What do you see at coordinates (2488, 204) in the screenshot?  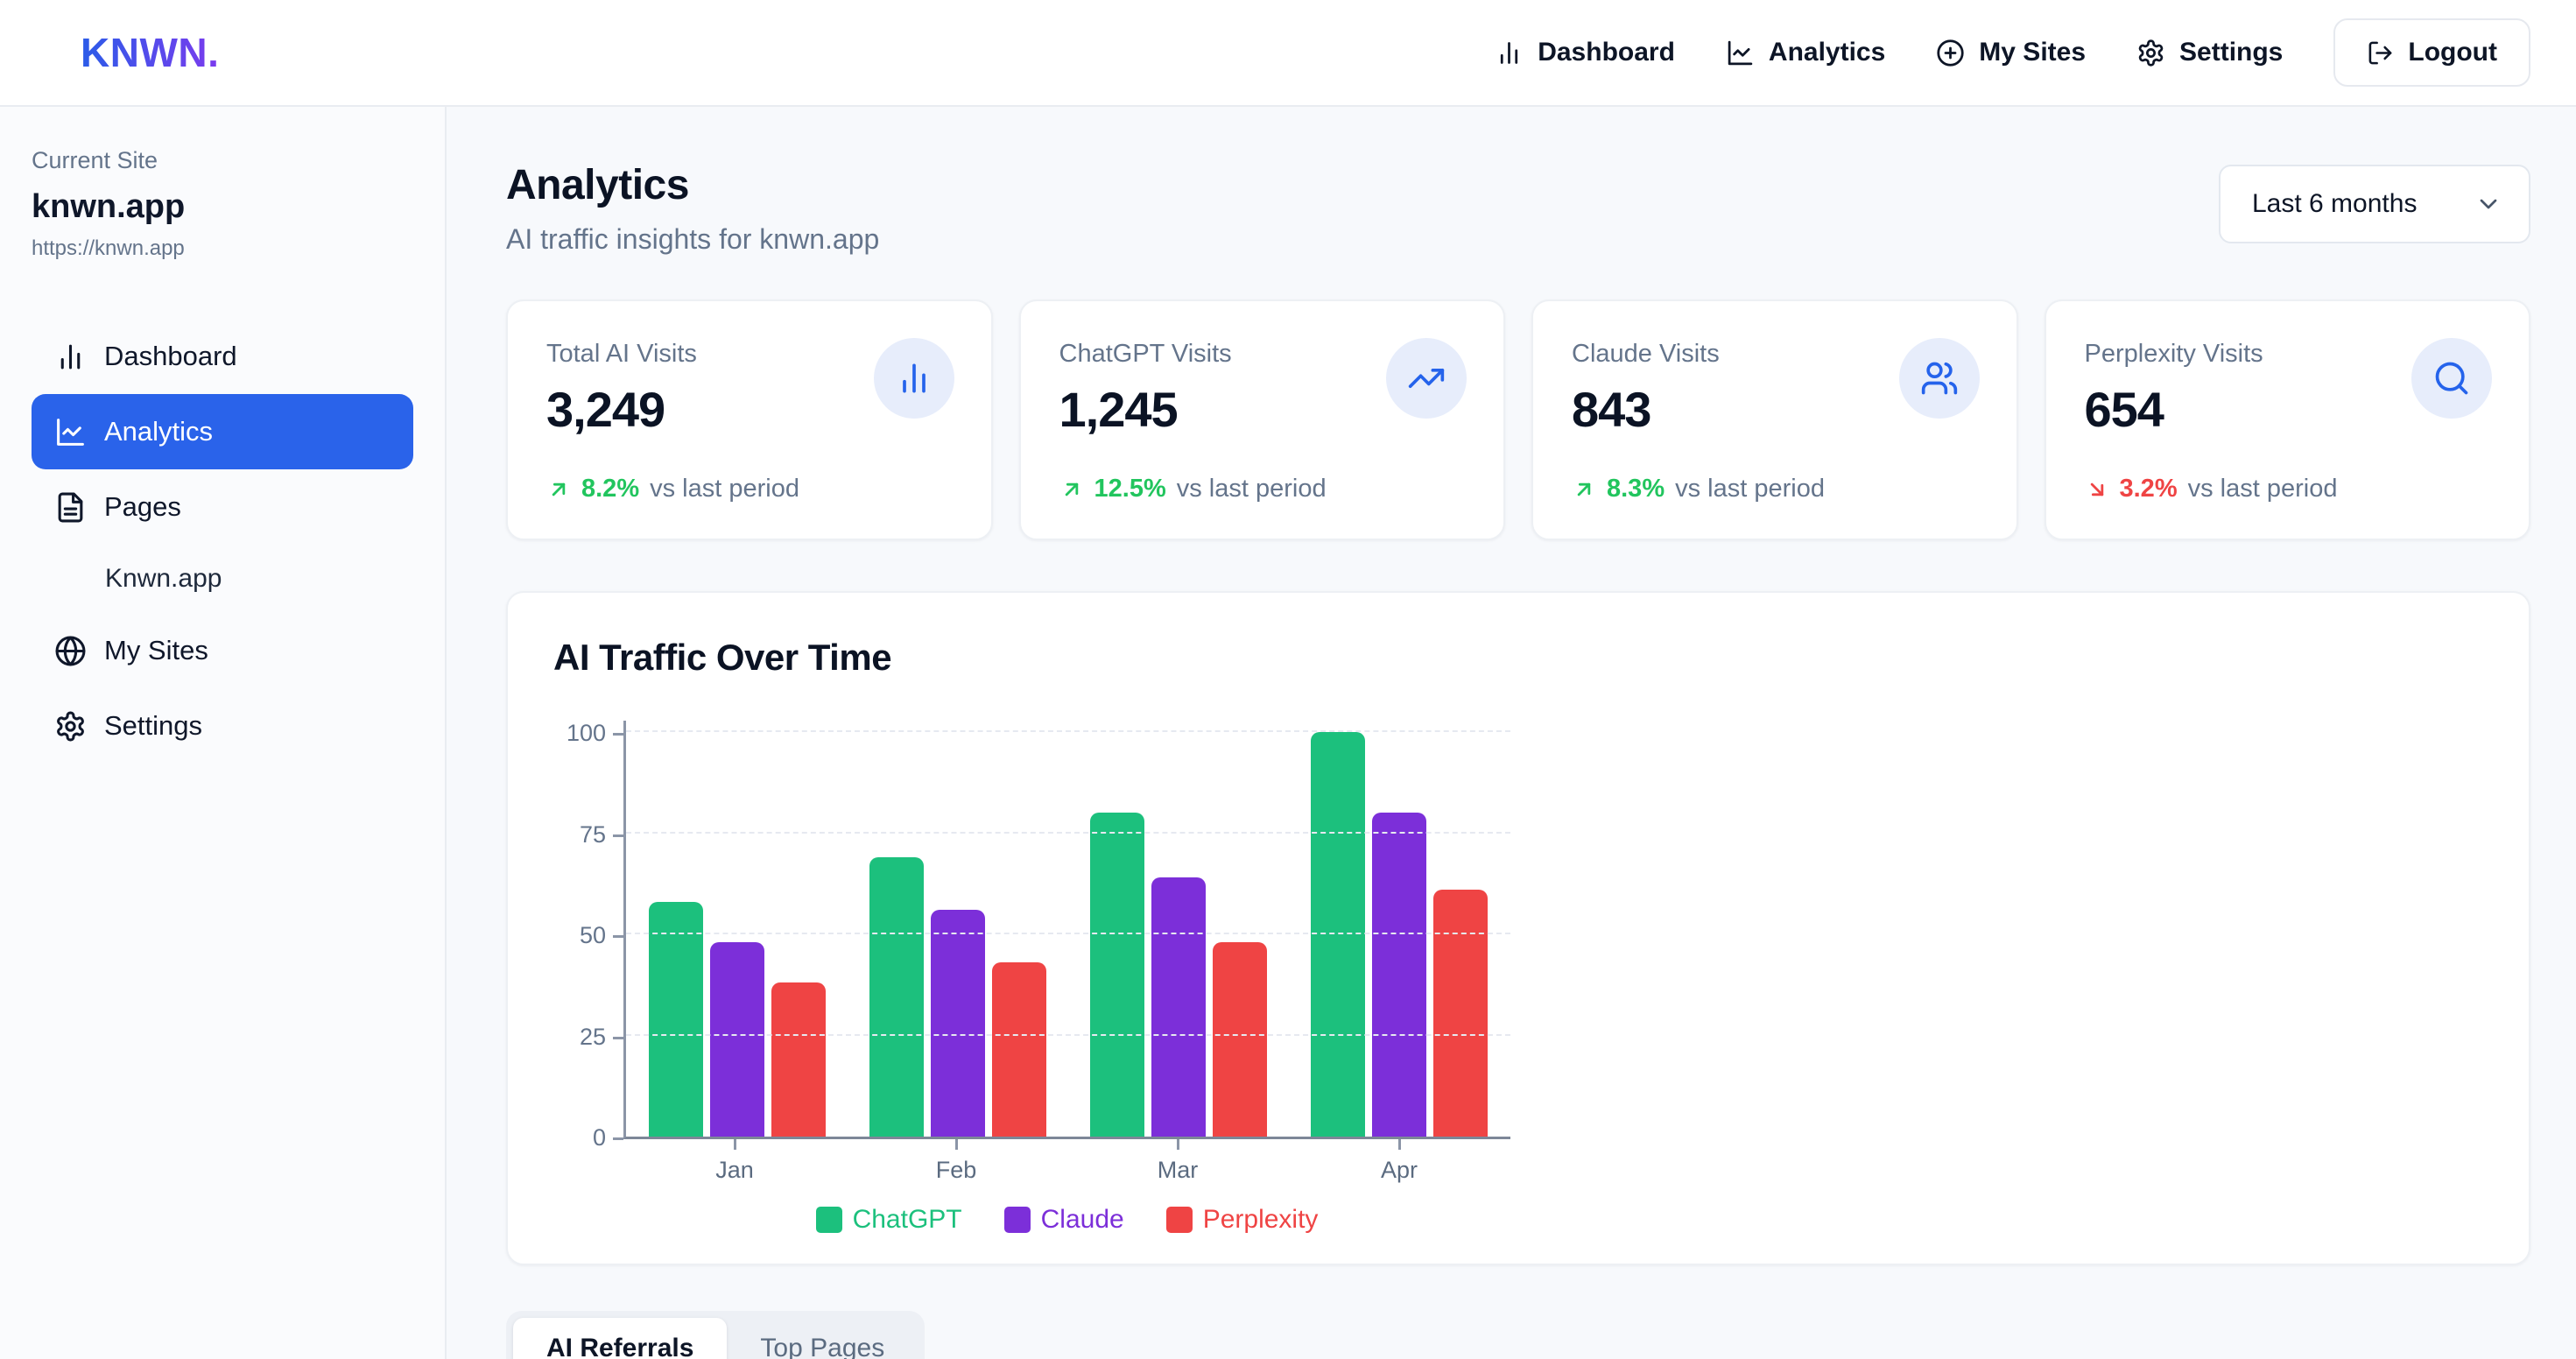 I see `chevron-down-icon` at bounding box center [2488, 204].